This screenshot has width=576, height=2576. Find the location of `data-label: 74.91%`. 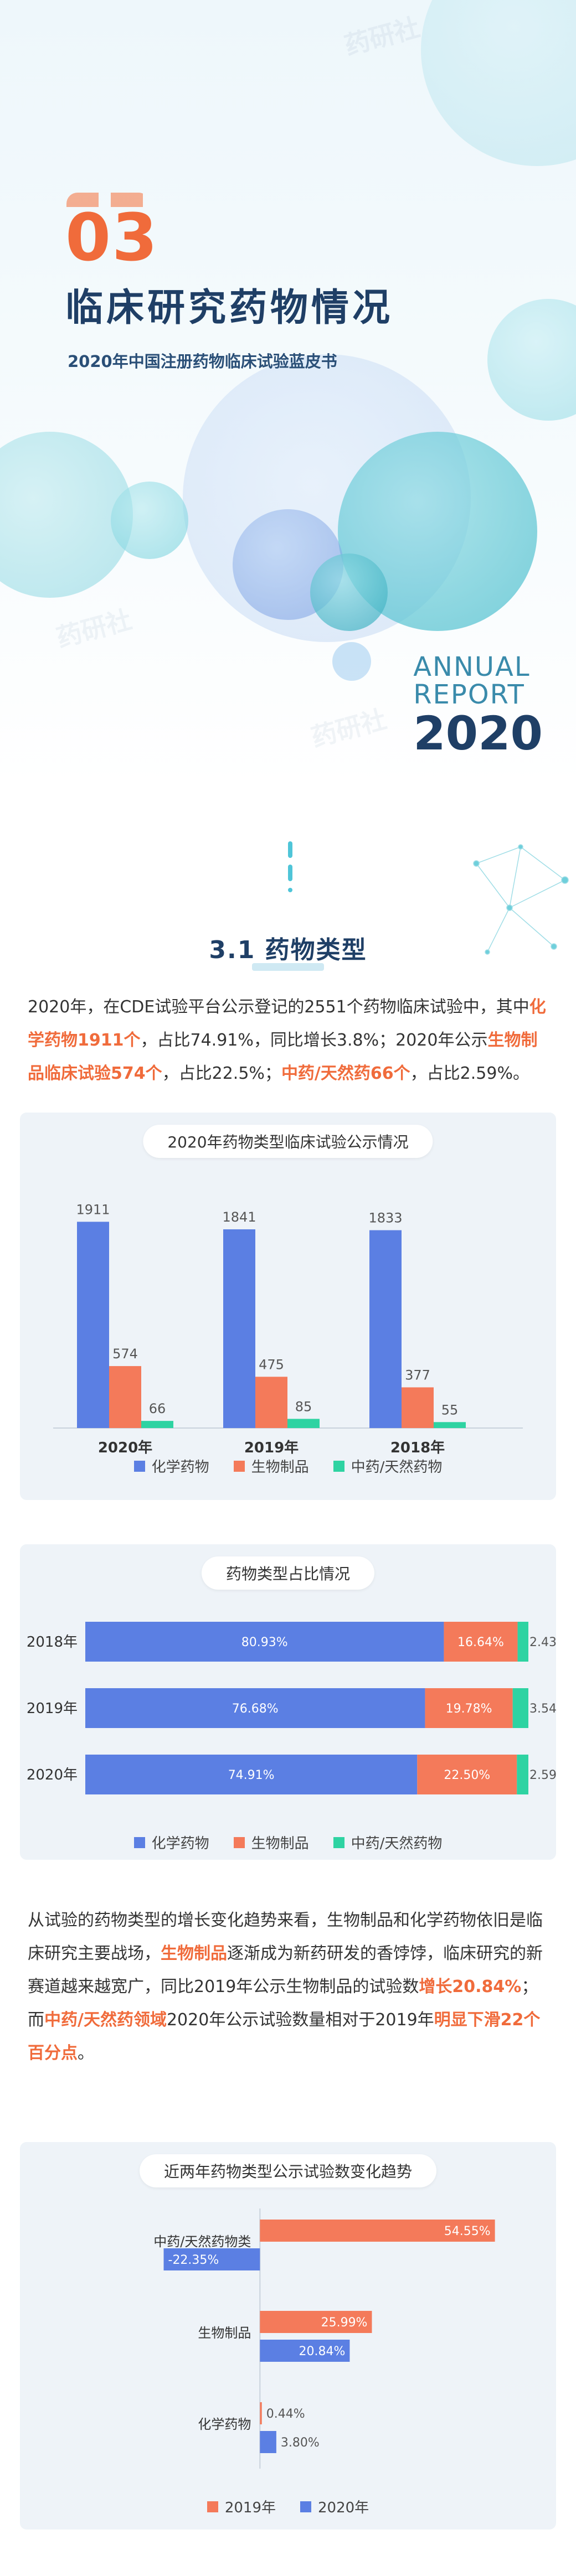

data-label: 74.91% is located at coordinates (252, 1775).